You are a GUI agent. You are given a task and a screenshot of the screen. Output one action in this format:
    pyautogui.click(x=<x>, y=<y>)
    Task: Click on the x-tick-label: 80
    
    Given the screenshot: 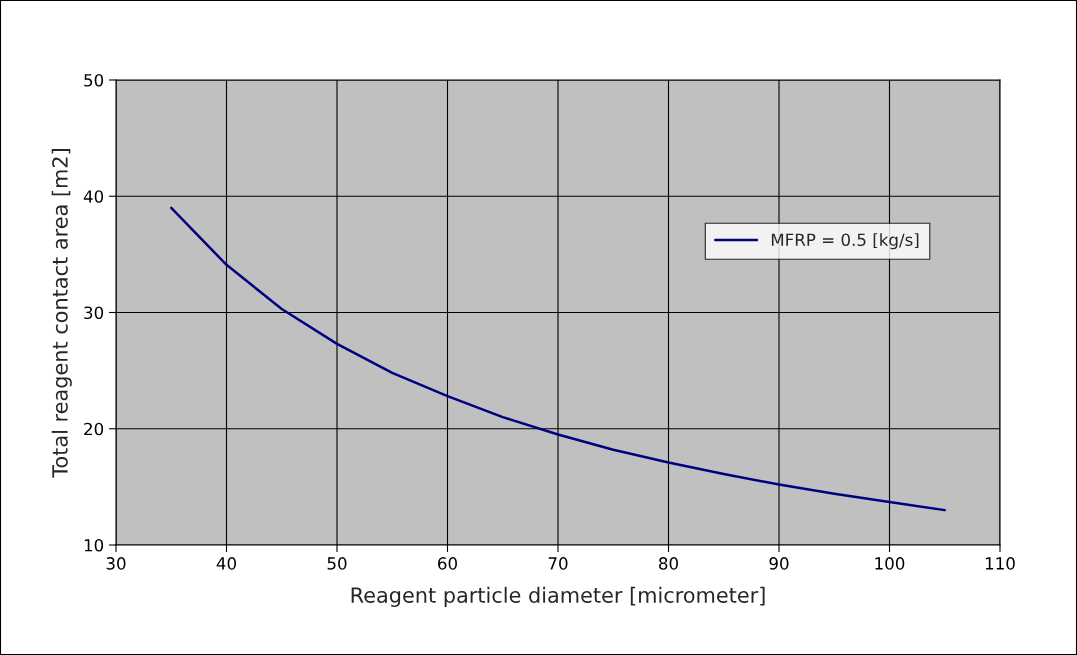 What is the action you would take?
    pyautogui.click(x=668, y=563)
    